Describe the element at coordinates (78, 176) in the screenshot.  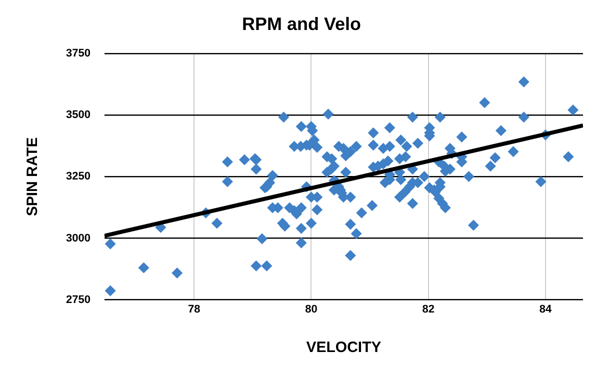
I see `y-tick-label: 3250` at that location.